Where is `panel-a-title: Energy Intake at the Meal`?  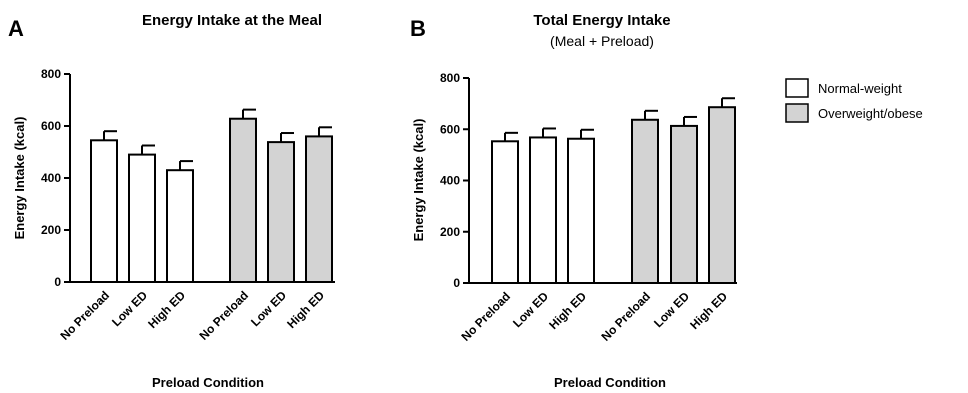
panel-a-title: Energy Intake at the Meal is located at coordinates (232, 20).